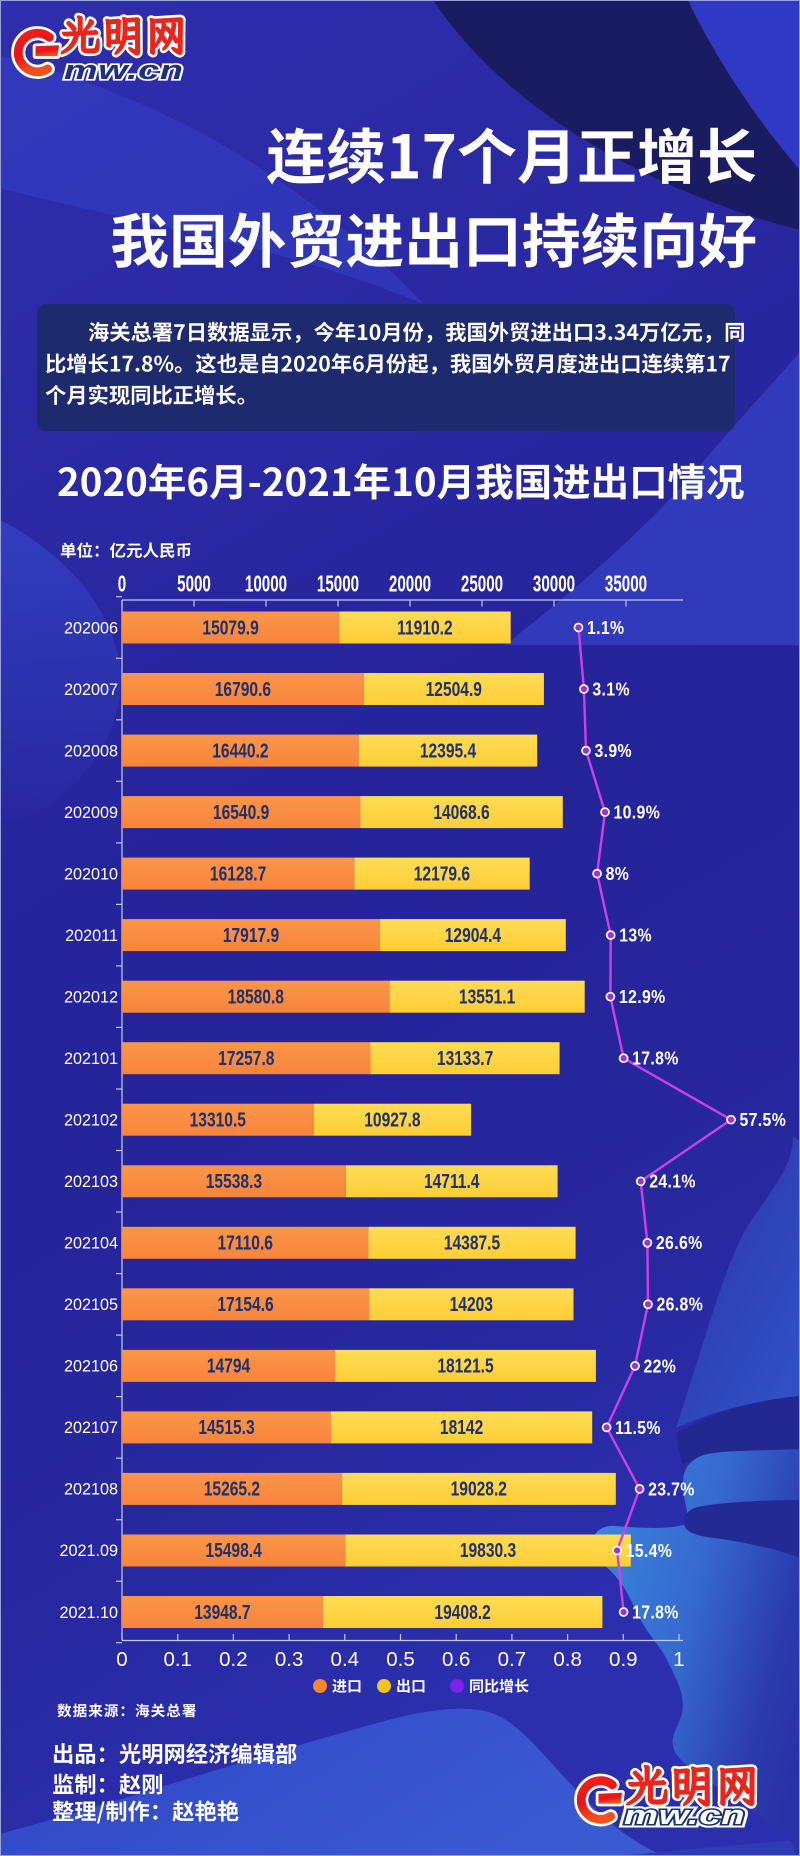  What do you see at coordinates (233, 1550) in the screenshot?
I see `svg-text: 15498.4` at bounding box center [233, 1550].